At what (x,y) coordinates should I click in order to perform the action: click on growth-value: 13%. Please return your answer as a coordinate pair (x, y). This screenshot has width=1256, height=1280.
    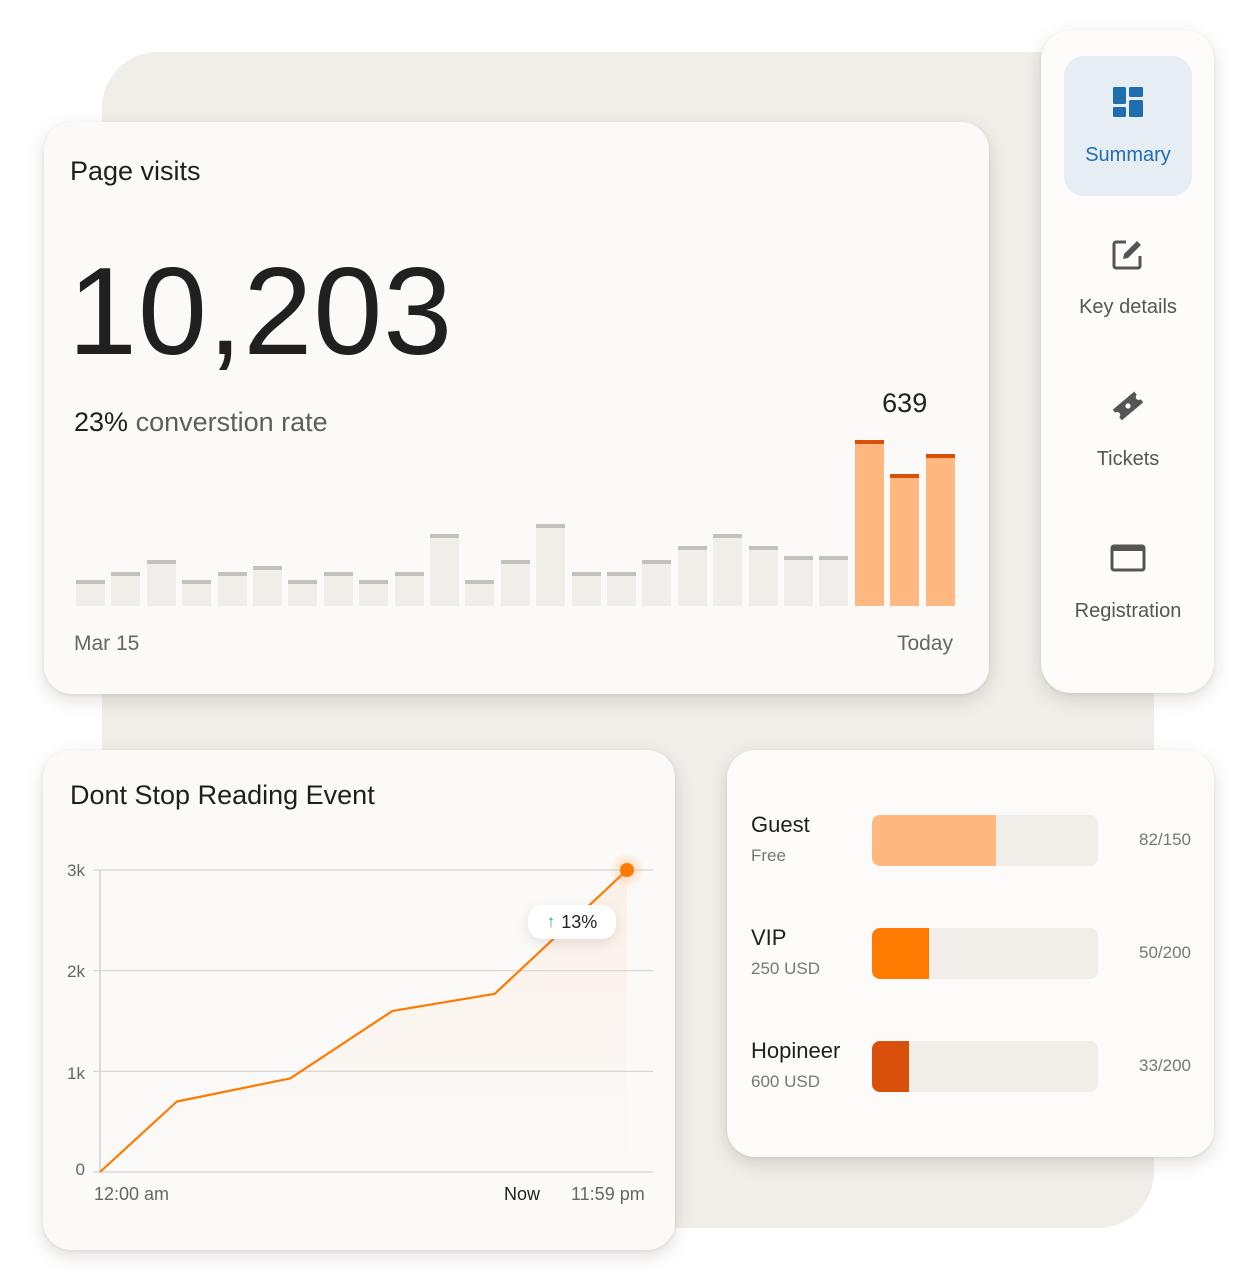
    Looking at the image, I should click on (579, 921).